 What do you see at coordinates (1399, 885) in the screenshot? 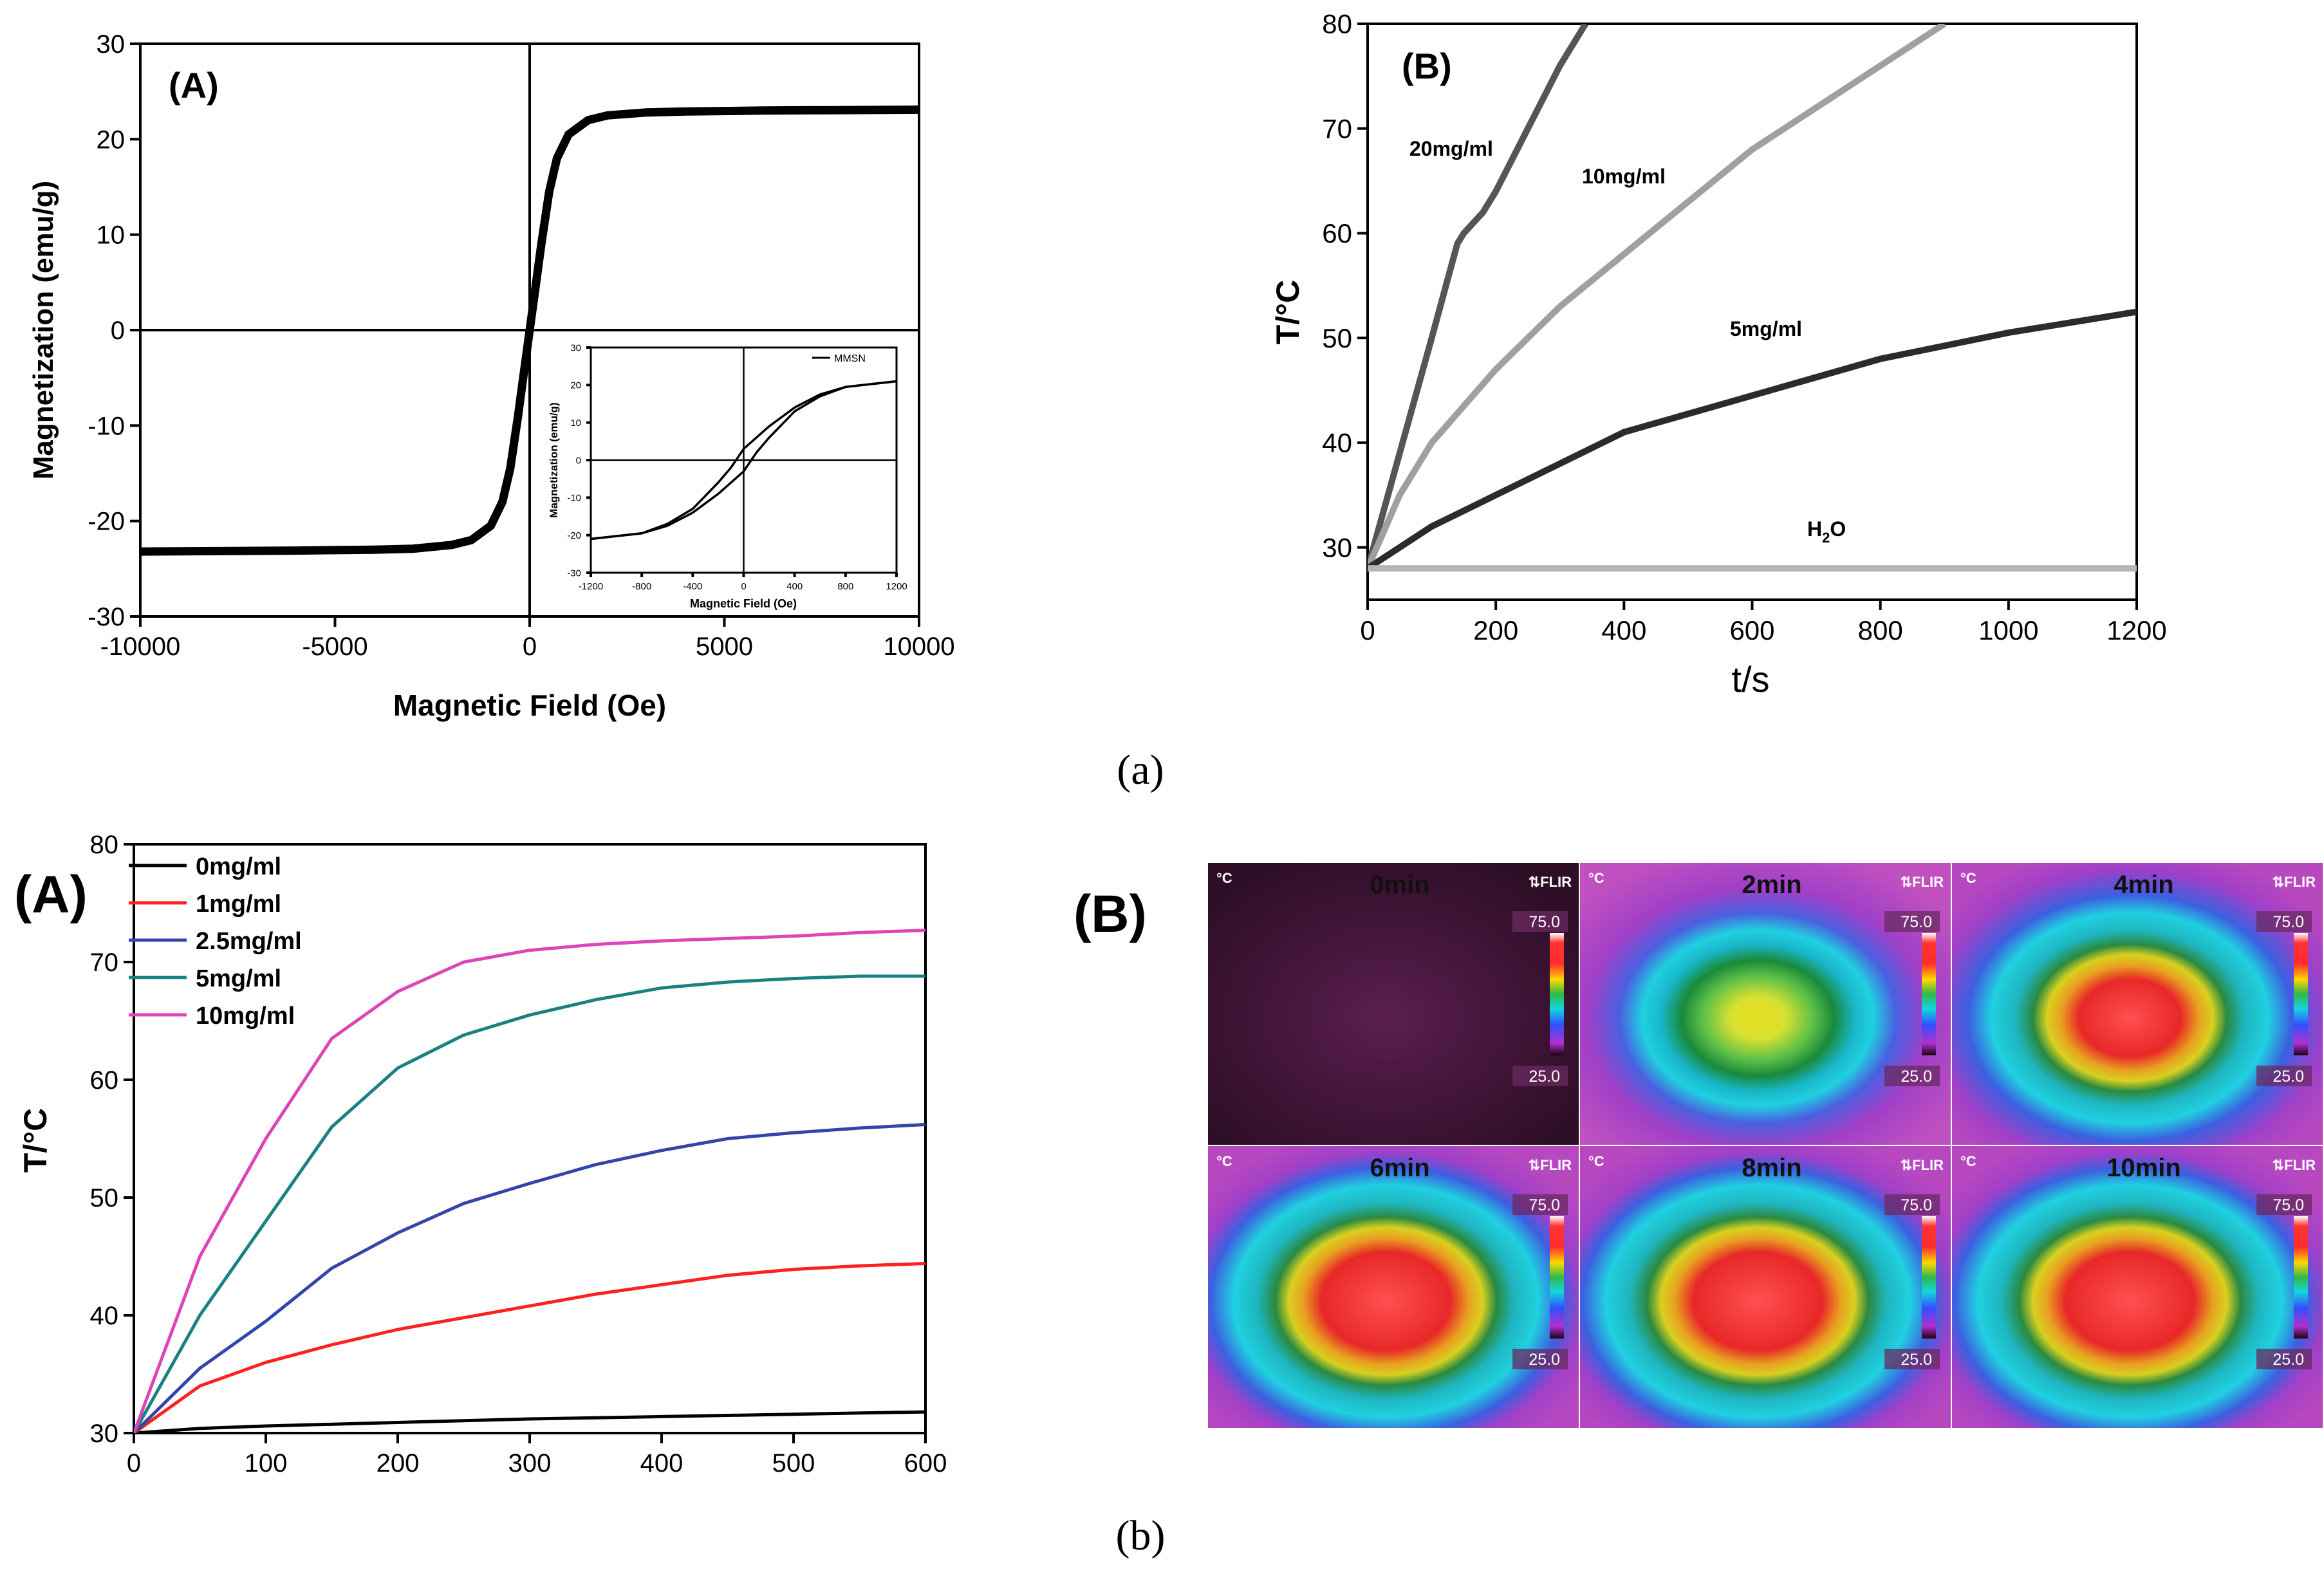
I see `time-label: 0min` at bounding box center [1399, 885].